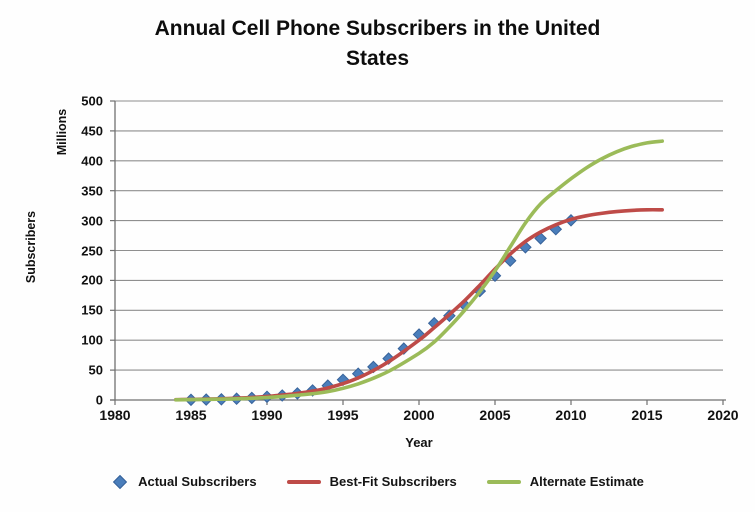  I want to click on y-tick-label-50: 50, so click(95, 370).